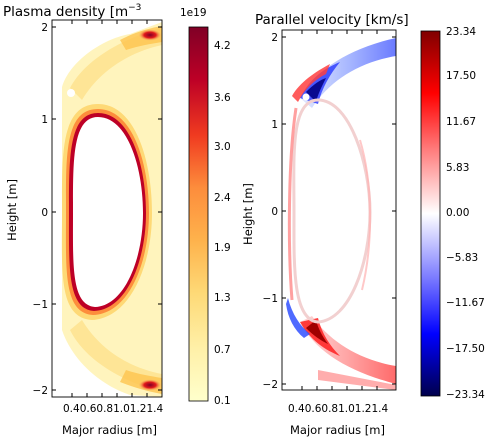 This screenshot has height=448, width=500. I want to click on density-colorbar: 1e19 4.2 3.6 3.0 2.4 1.9 1.3 0.7 0.1, so click(205, 207).